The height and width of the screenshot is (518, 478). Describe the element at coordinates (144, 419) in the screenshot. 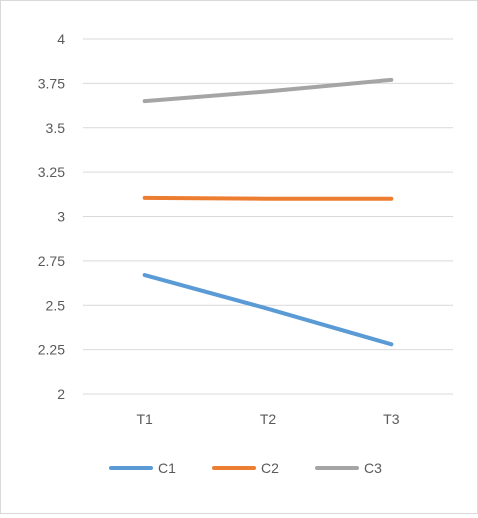

I see `x-tick-label: T1` at that location.